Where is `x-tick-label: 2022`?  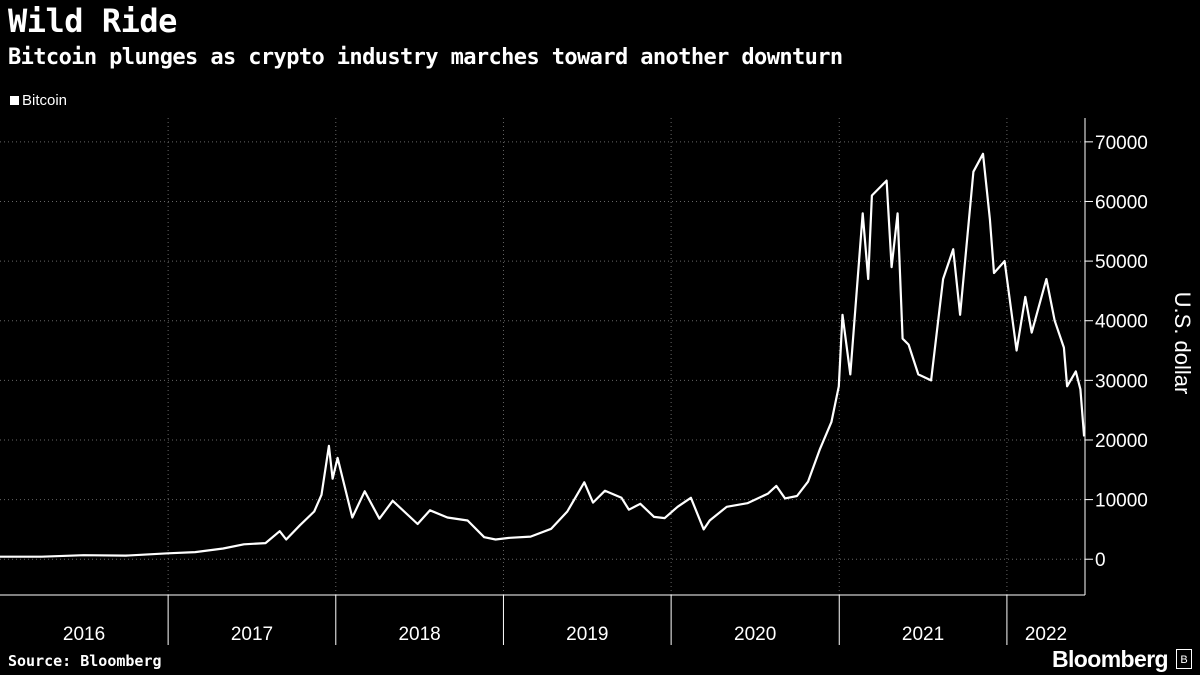 x-tick-label: 2022 is located at coordinates (1046, 634).